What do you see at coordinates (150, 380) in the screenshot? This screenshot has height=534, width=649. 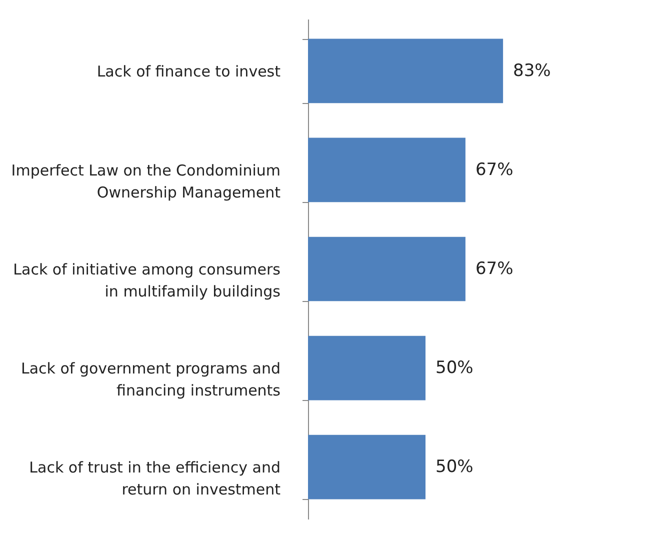 I see `y-tick-label: Lack of government programs and financing instruments` at bounding box center [150, 380].